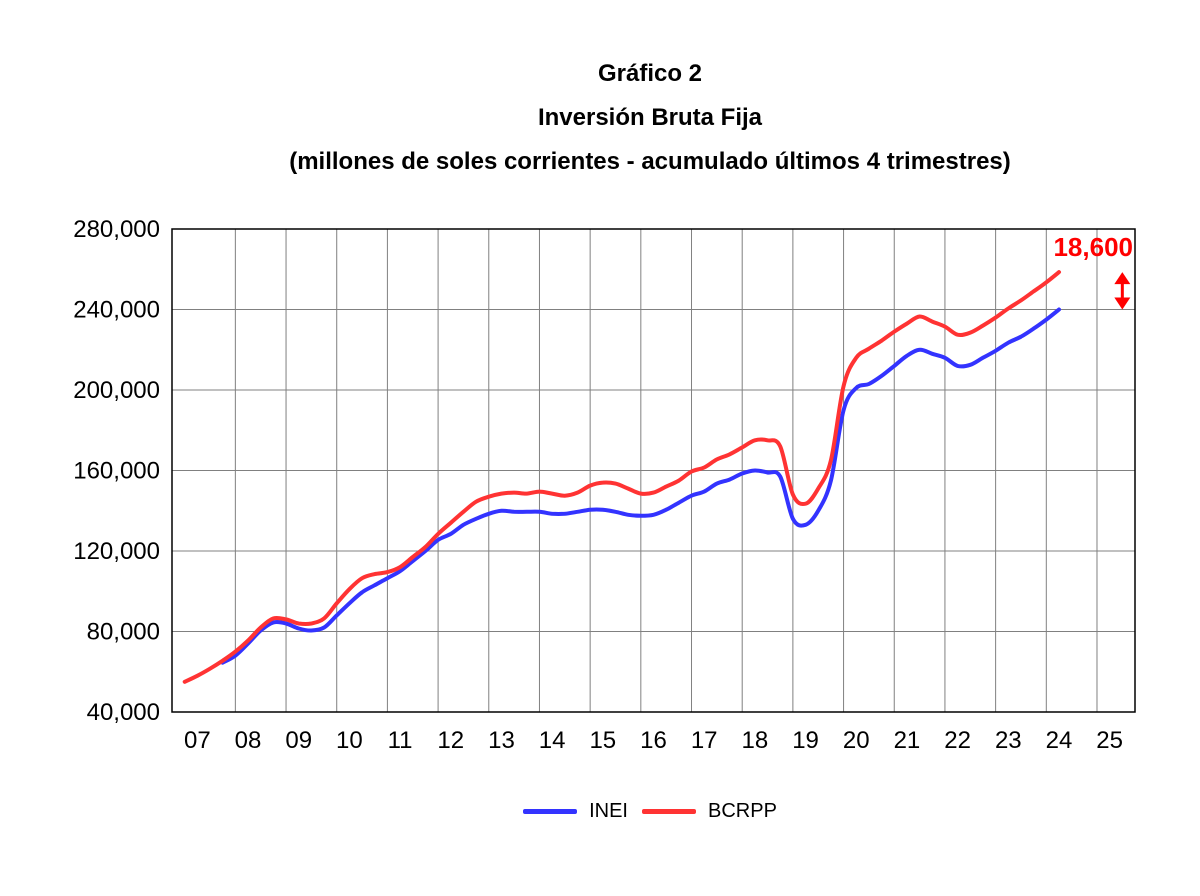 The width and height of the screenshot is (1200, 896). What do you see at coordinates (907, 740) in the screenshot?
I see `x-tick-label: 21` at bounding box center [907, 740].